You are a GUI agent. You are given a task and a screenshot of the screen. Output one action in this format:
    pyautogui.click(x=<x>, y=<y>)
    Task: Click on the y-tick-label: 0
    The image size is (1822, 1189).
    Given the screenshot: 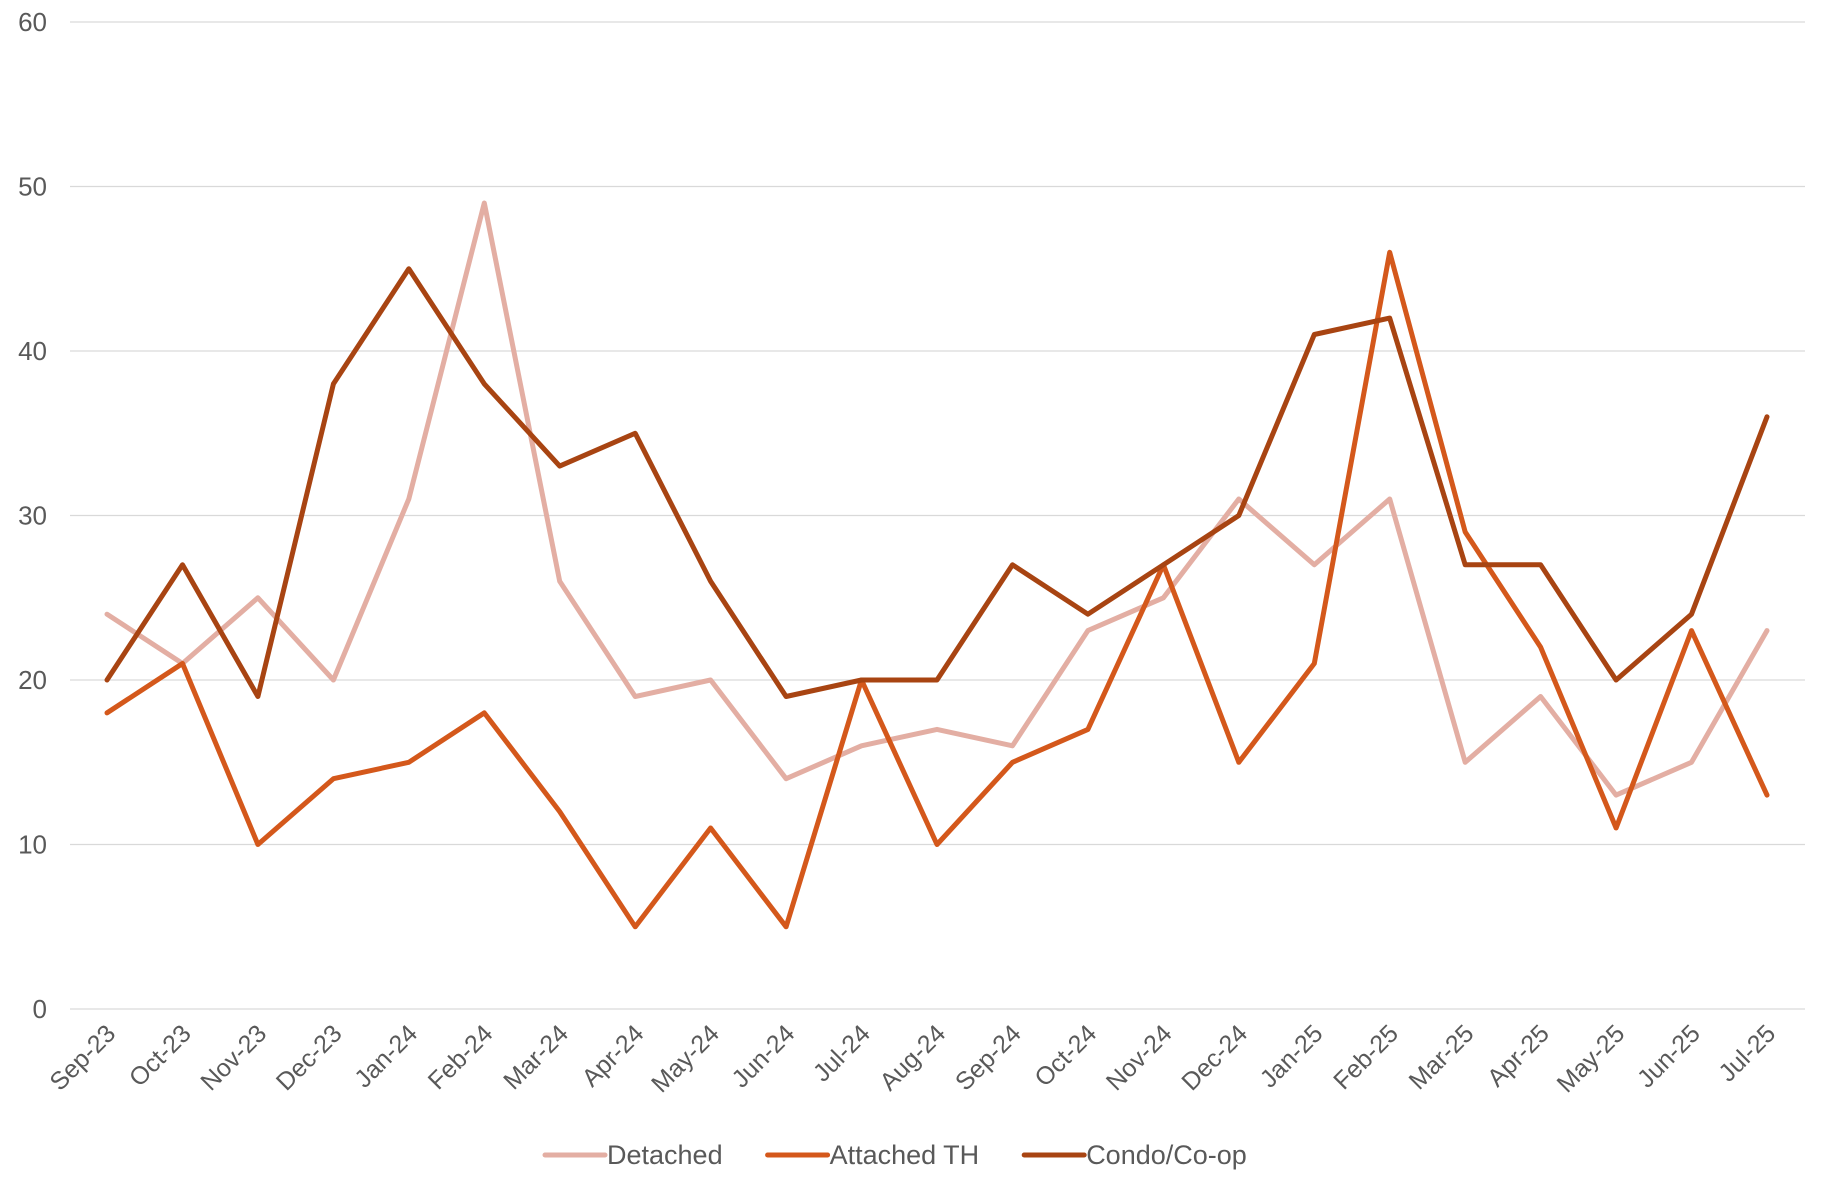 What is the action you would take?
    pyautogui.click(x=40, y=1009)
    